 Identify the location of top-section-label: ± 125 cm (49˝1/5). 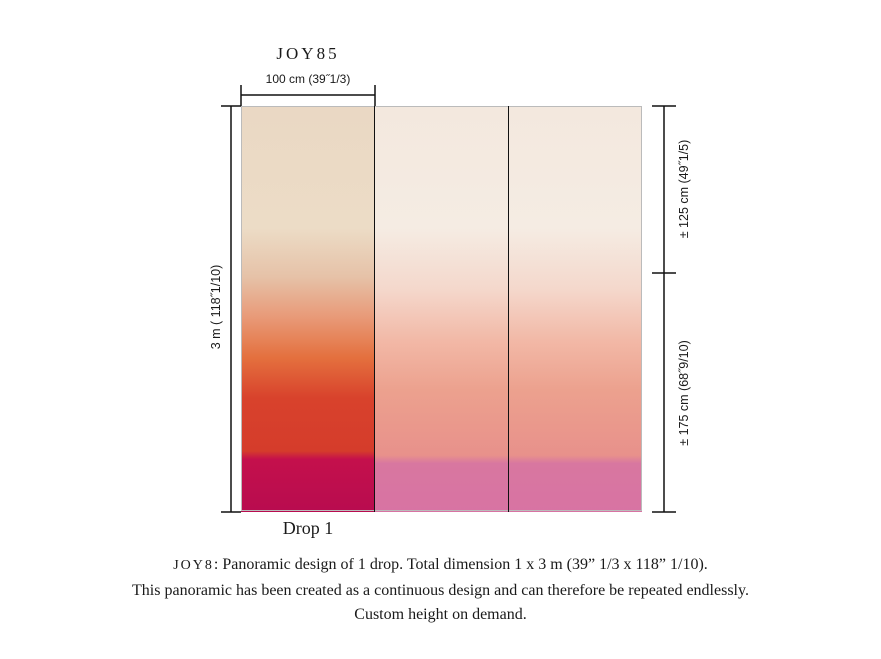
(684, 189).